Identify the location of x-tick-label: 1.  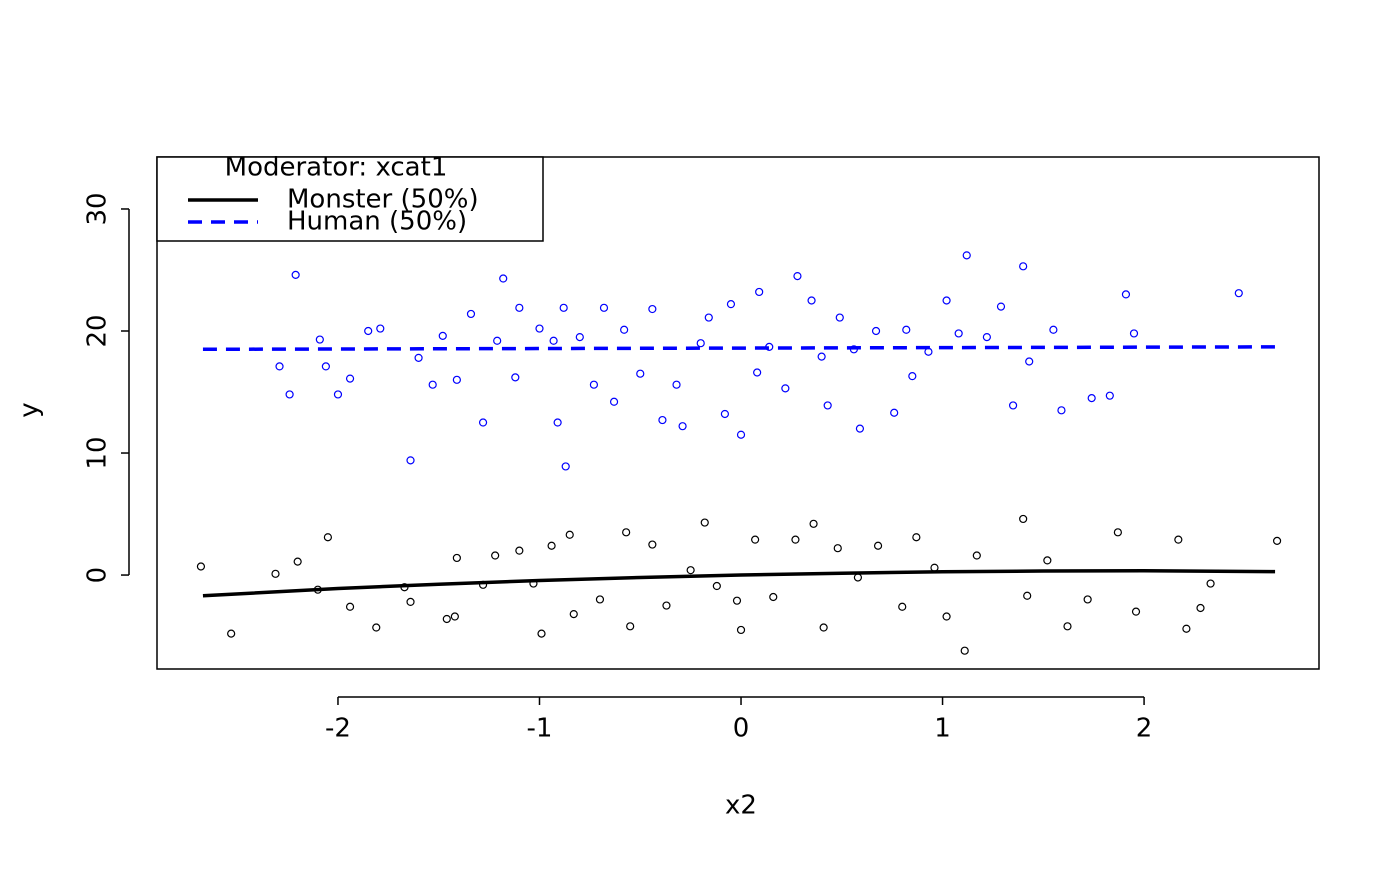
(942, 729).